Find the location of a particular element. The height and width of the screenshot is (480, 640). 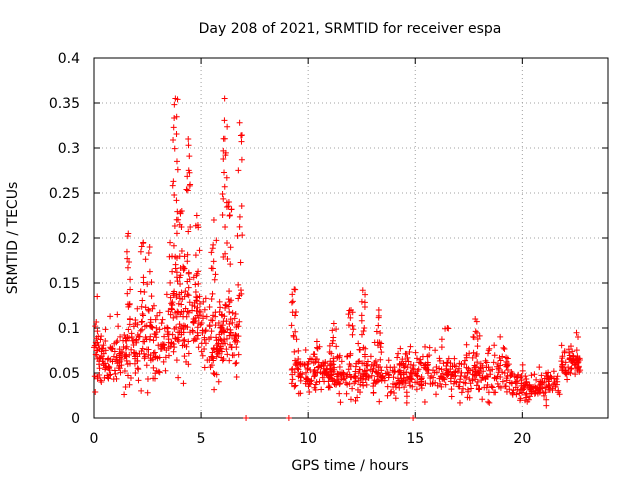

y-tick-label: 0 is located at coordinates (75, 419).